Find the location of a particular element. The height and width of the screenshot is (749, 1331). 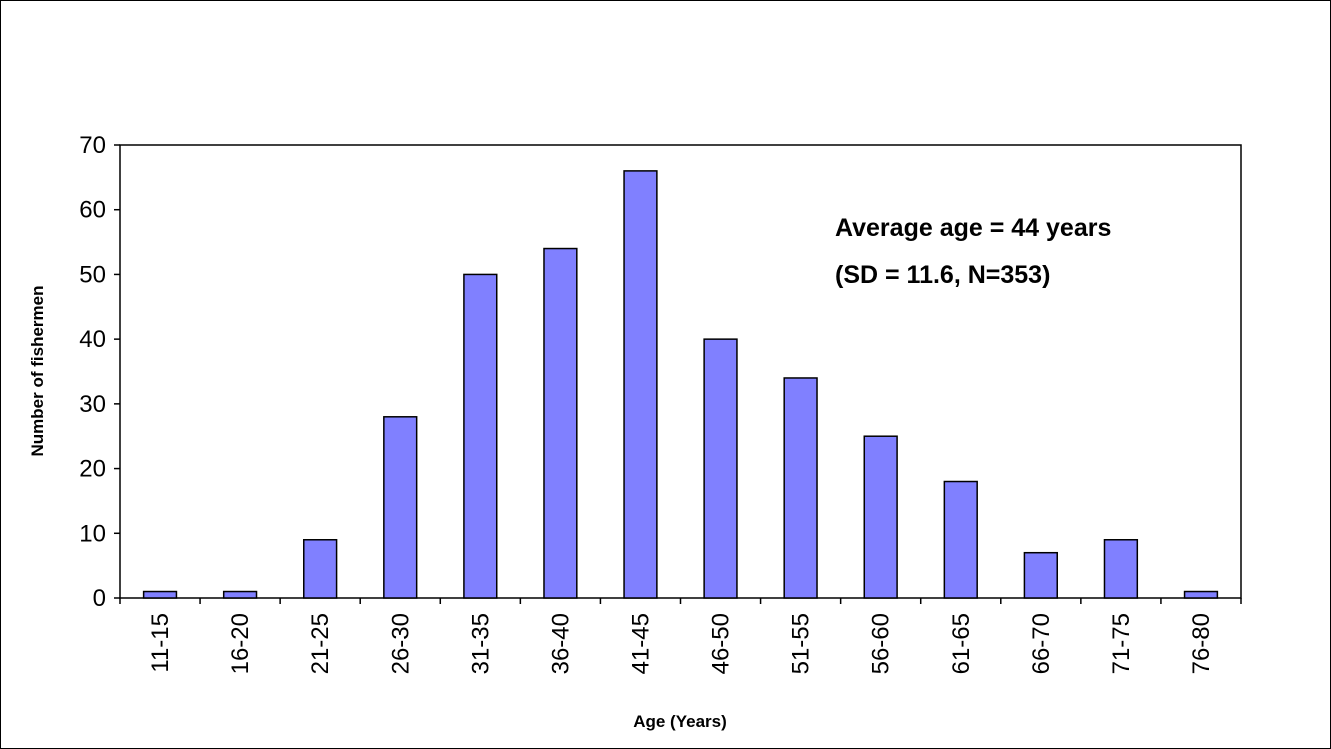

x-tick-label-21-25: 21-25 is located at coordinates (320, 643).